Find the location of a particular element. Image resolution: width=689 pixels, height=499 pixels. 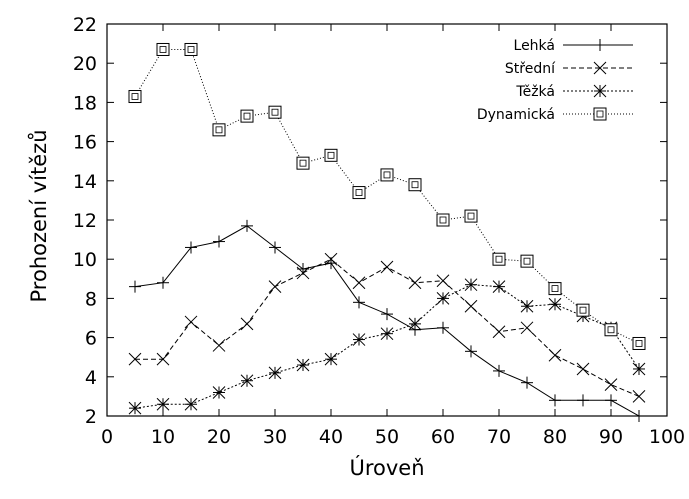

legend-label: Těžká is located at coordinates (535, 92).